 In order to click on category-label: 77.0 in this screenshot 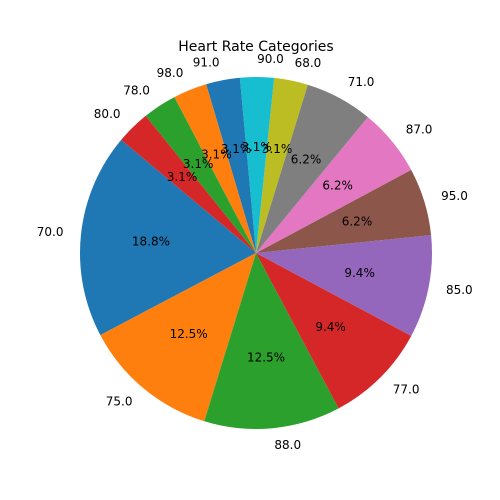, I will do `click(406, 390)`.